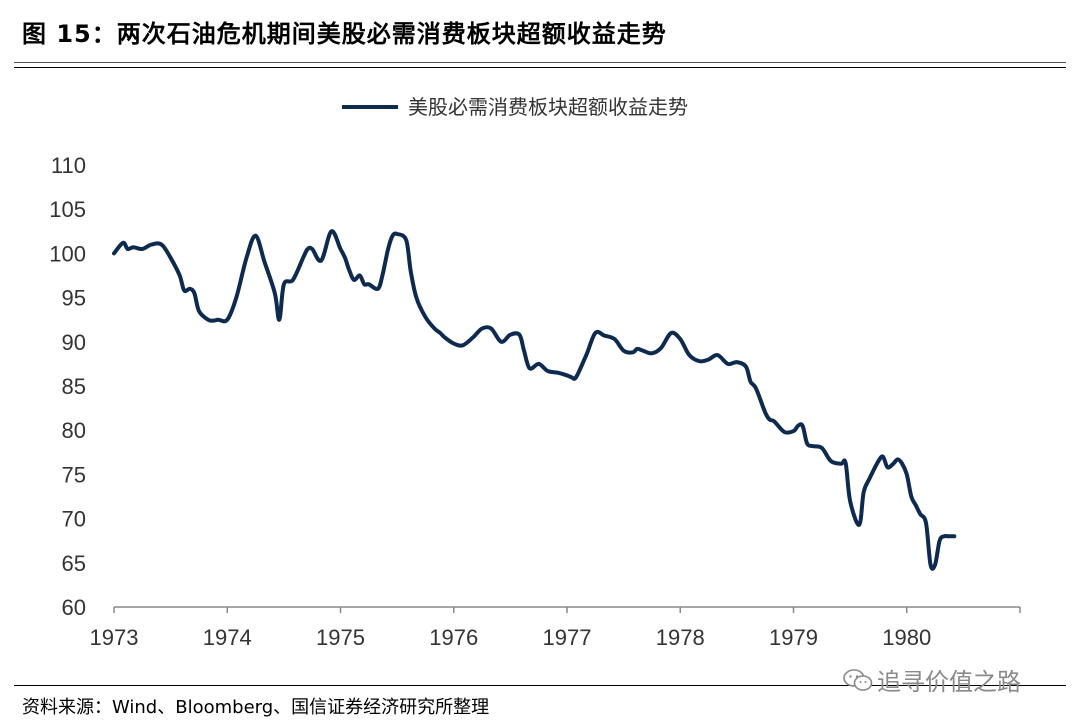 This screenshot has width=1080, height=728. I want to click on chart-legend: 美股必需消费板块超额收益走势, so click(515, 107).